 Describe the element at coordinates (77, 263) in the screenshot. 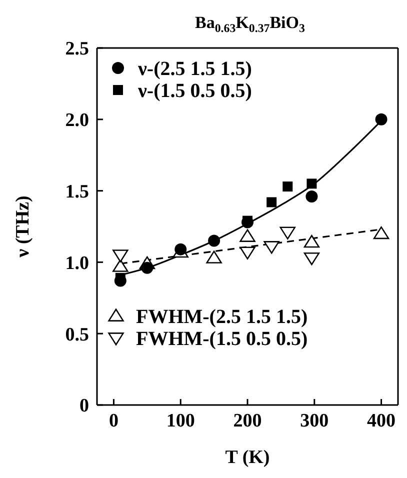

I see `y-tick-label: 1.0` at that location.